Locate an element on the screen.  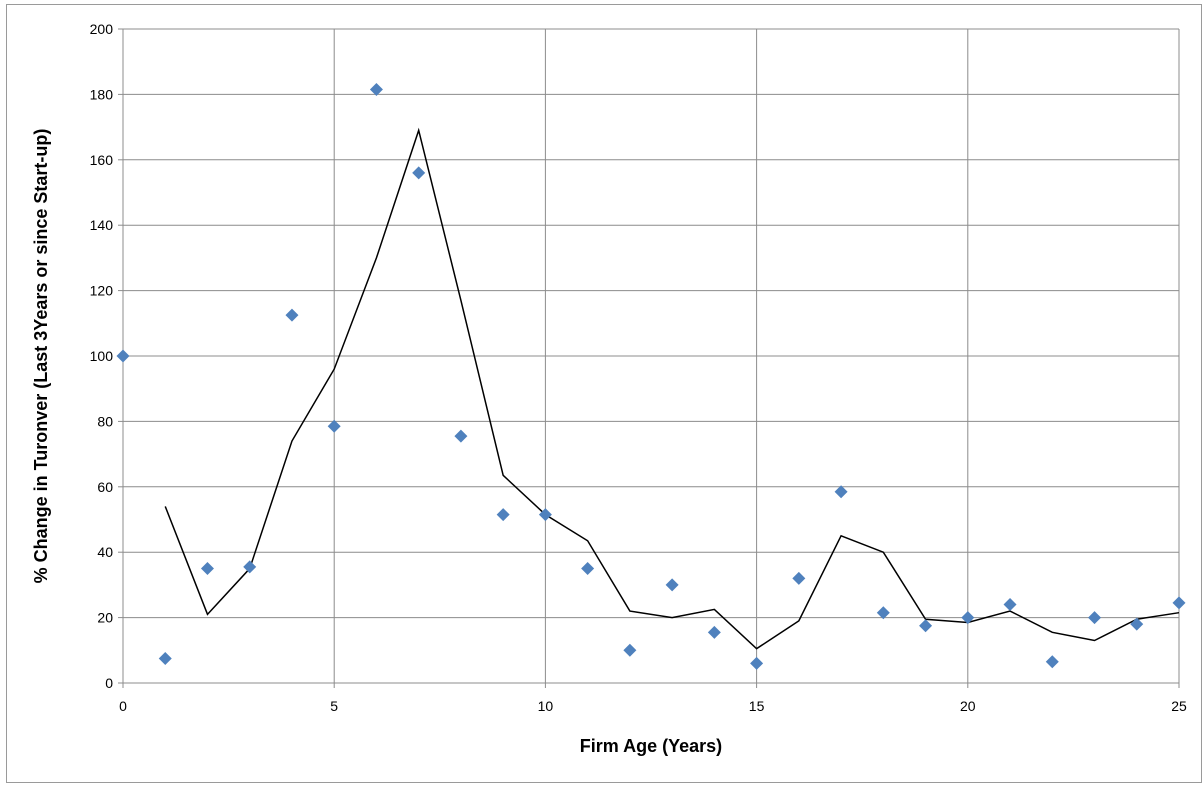
y-tick-label: 0 is located at coordinates (109, 683).